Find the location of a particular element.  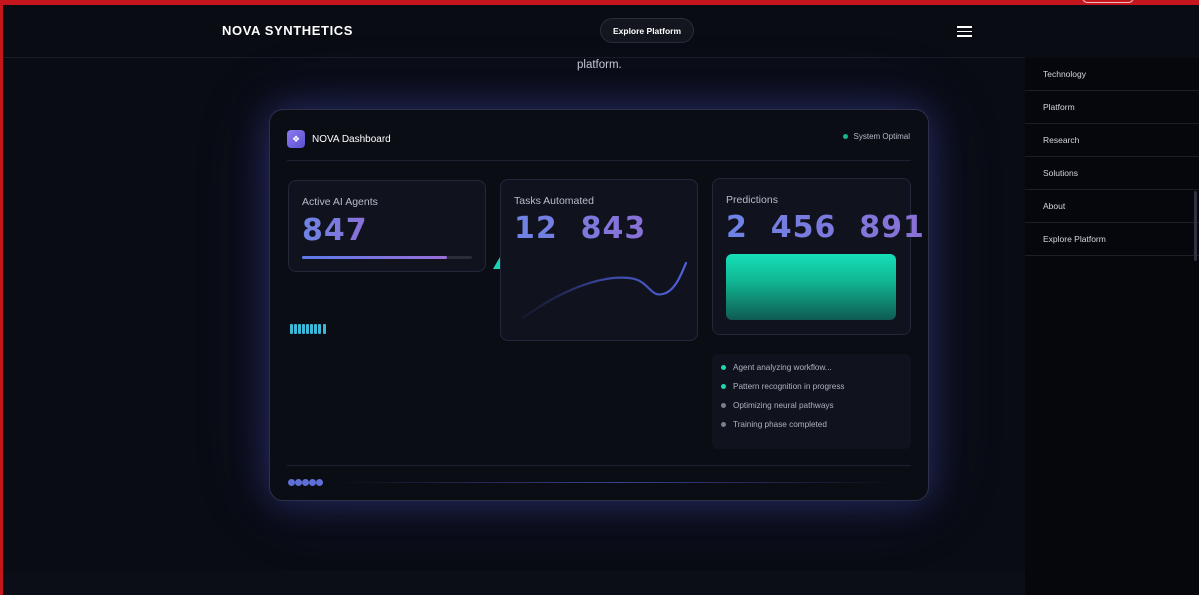

hamburger-icon is located at coordinates (964, 31).